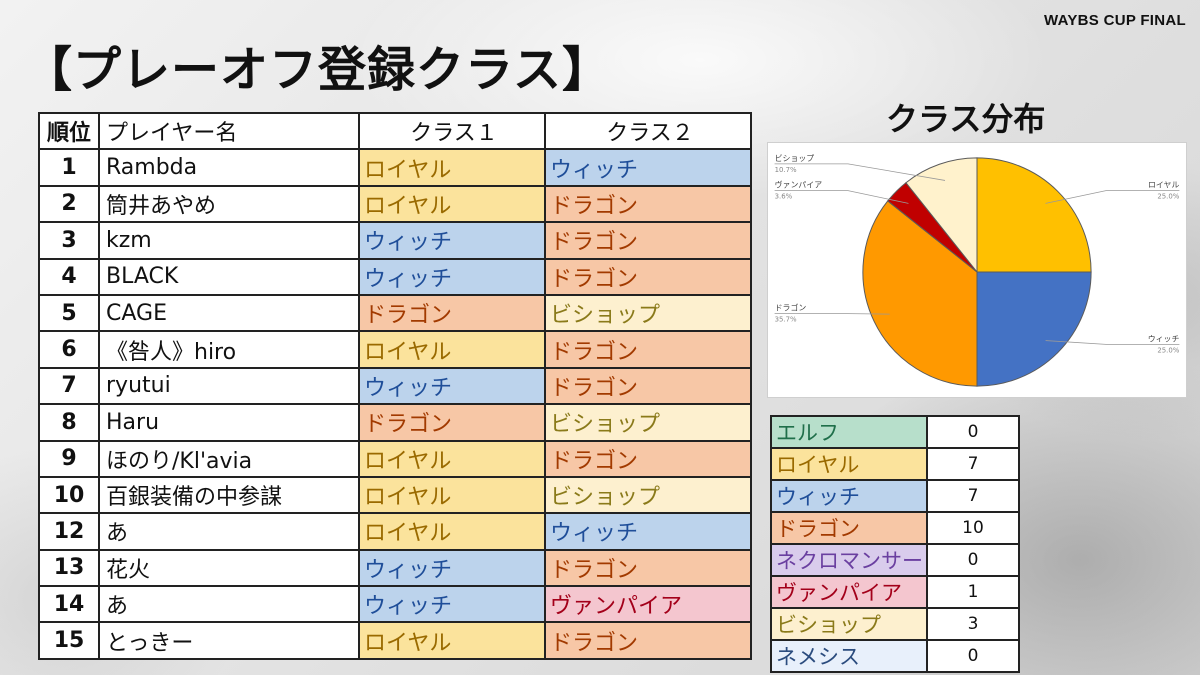 The height and width of the screenshot is (675, 1200). What do you see at coordinates (395, 422) in the screenshot?
I see `table-row: 8 Haru ドラゴン ビショップ` at bounding box center [395, 422].